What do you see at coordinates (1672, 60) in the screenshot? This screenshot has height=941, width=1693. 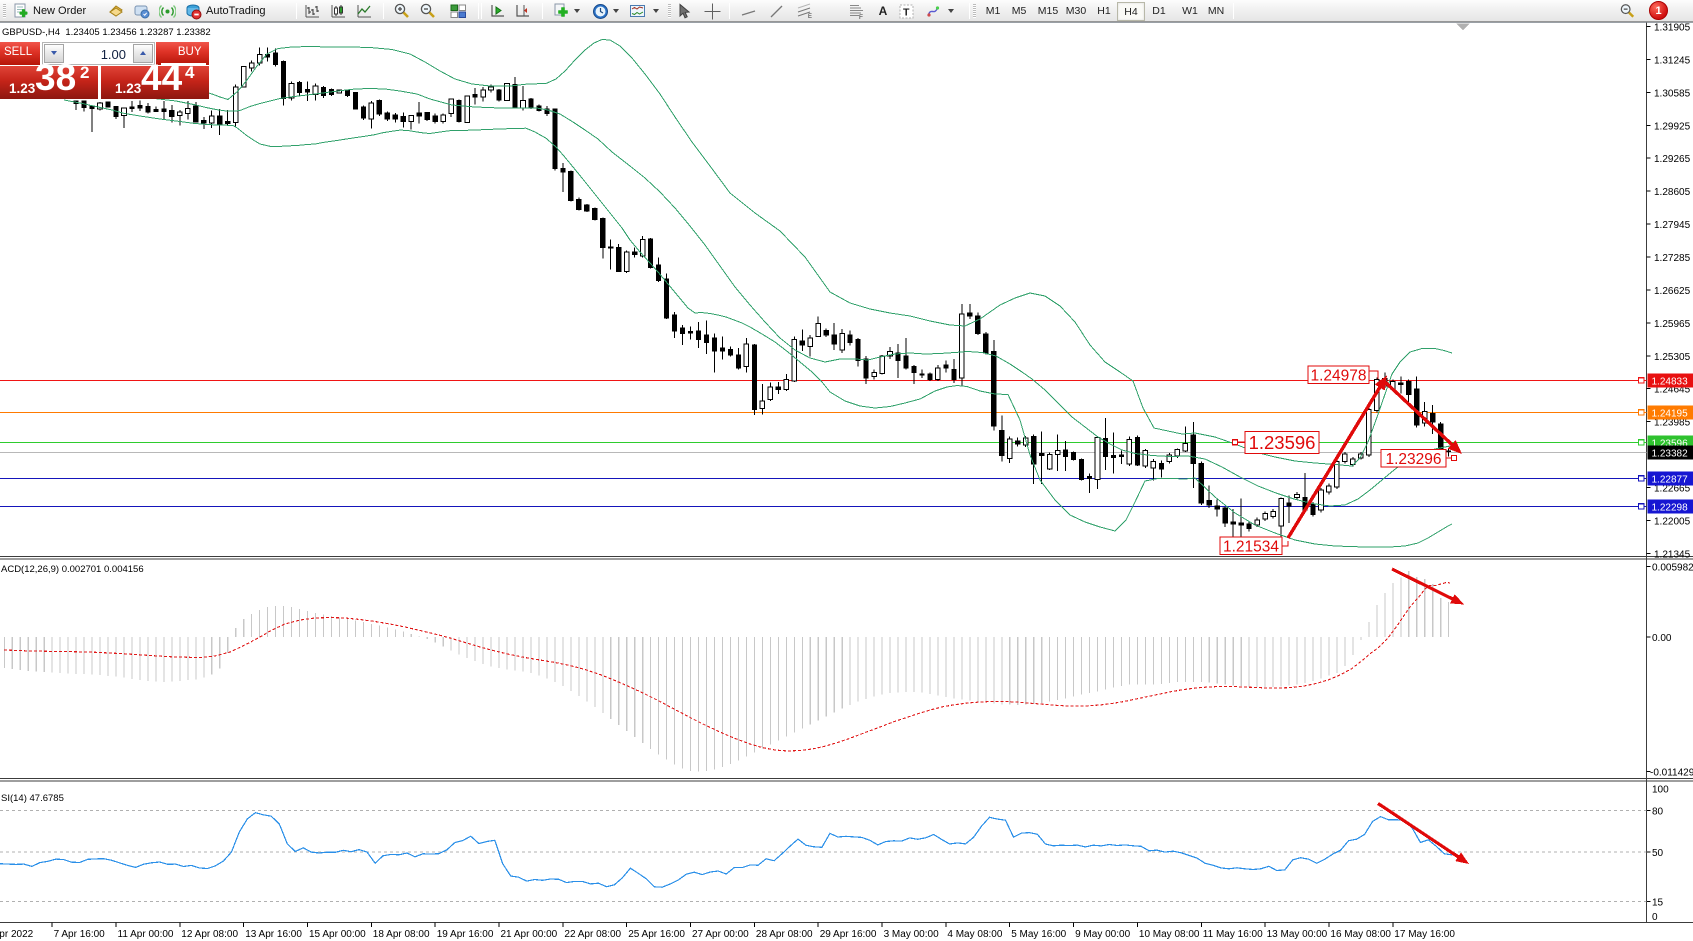 I see `svg-text: 1.31245` at bounding box center [1672, 60].